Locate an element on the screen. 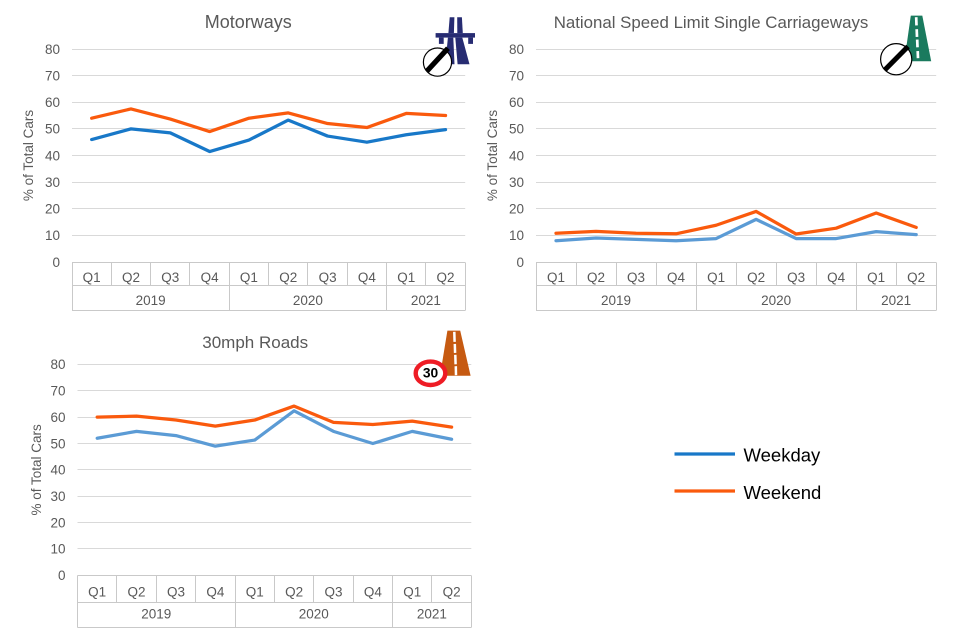 The width and height of the screenshot is (960, 640). svg-text:National Speed Limit Single Ca: National Speed Limit Single Carriageways is located at coordinates (711, 22).